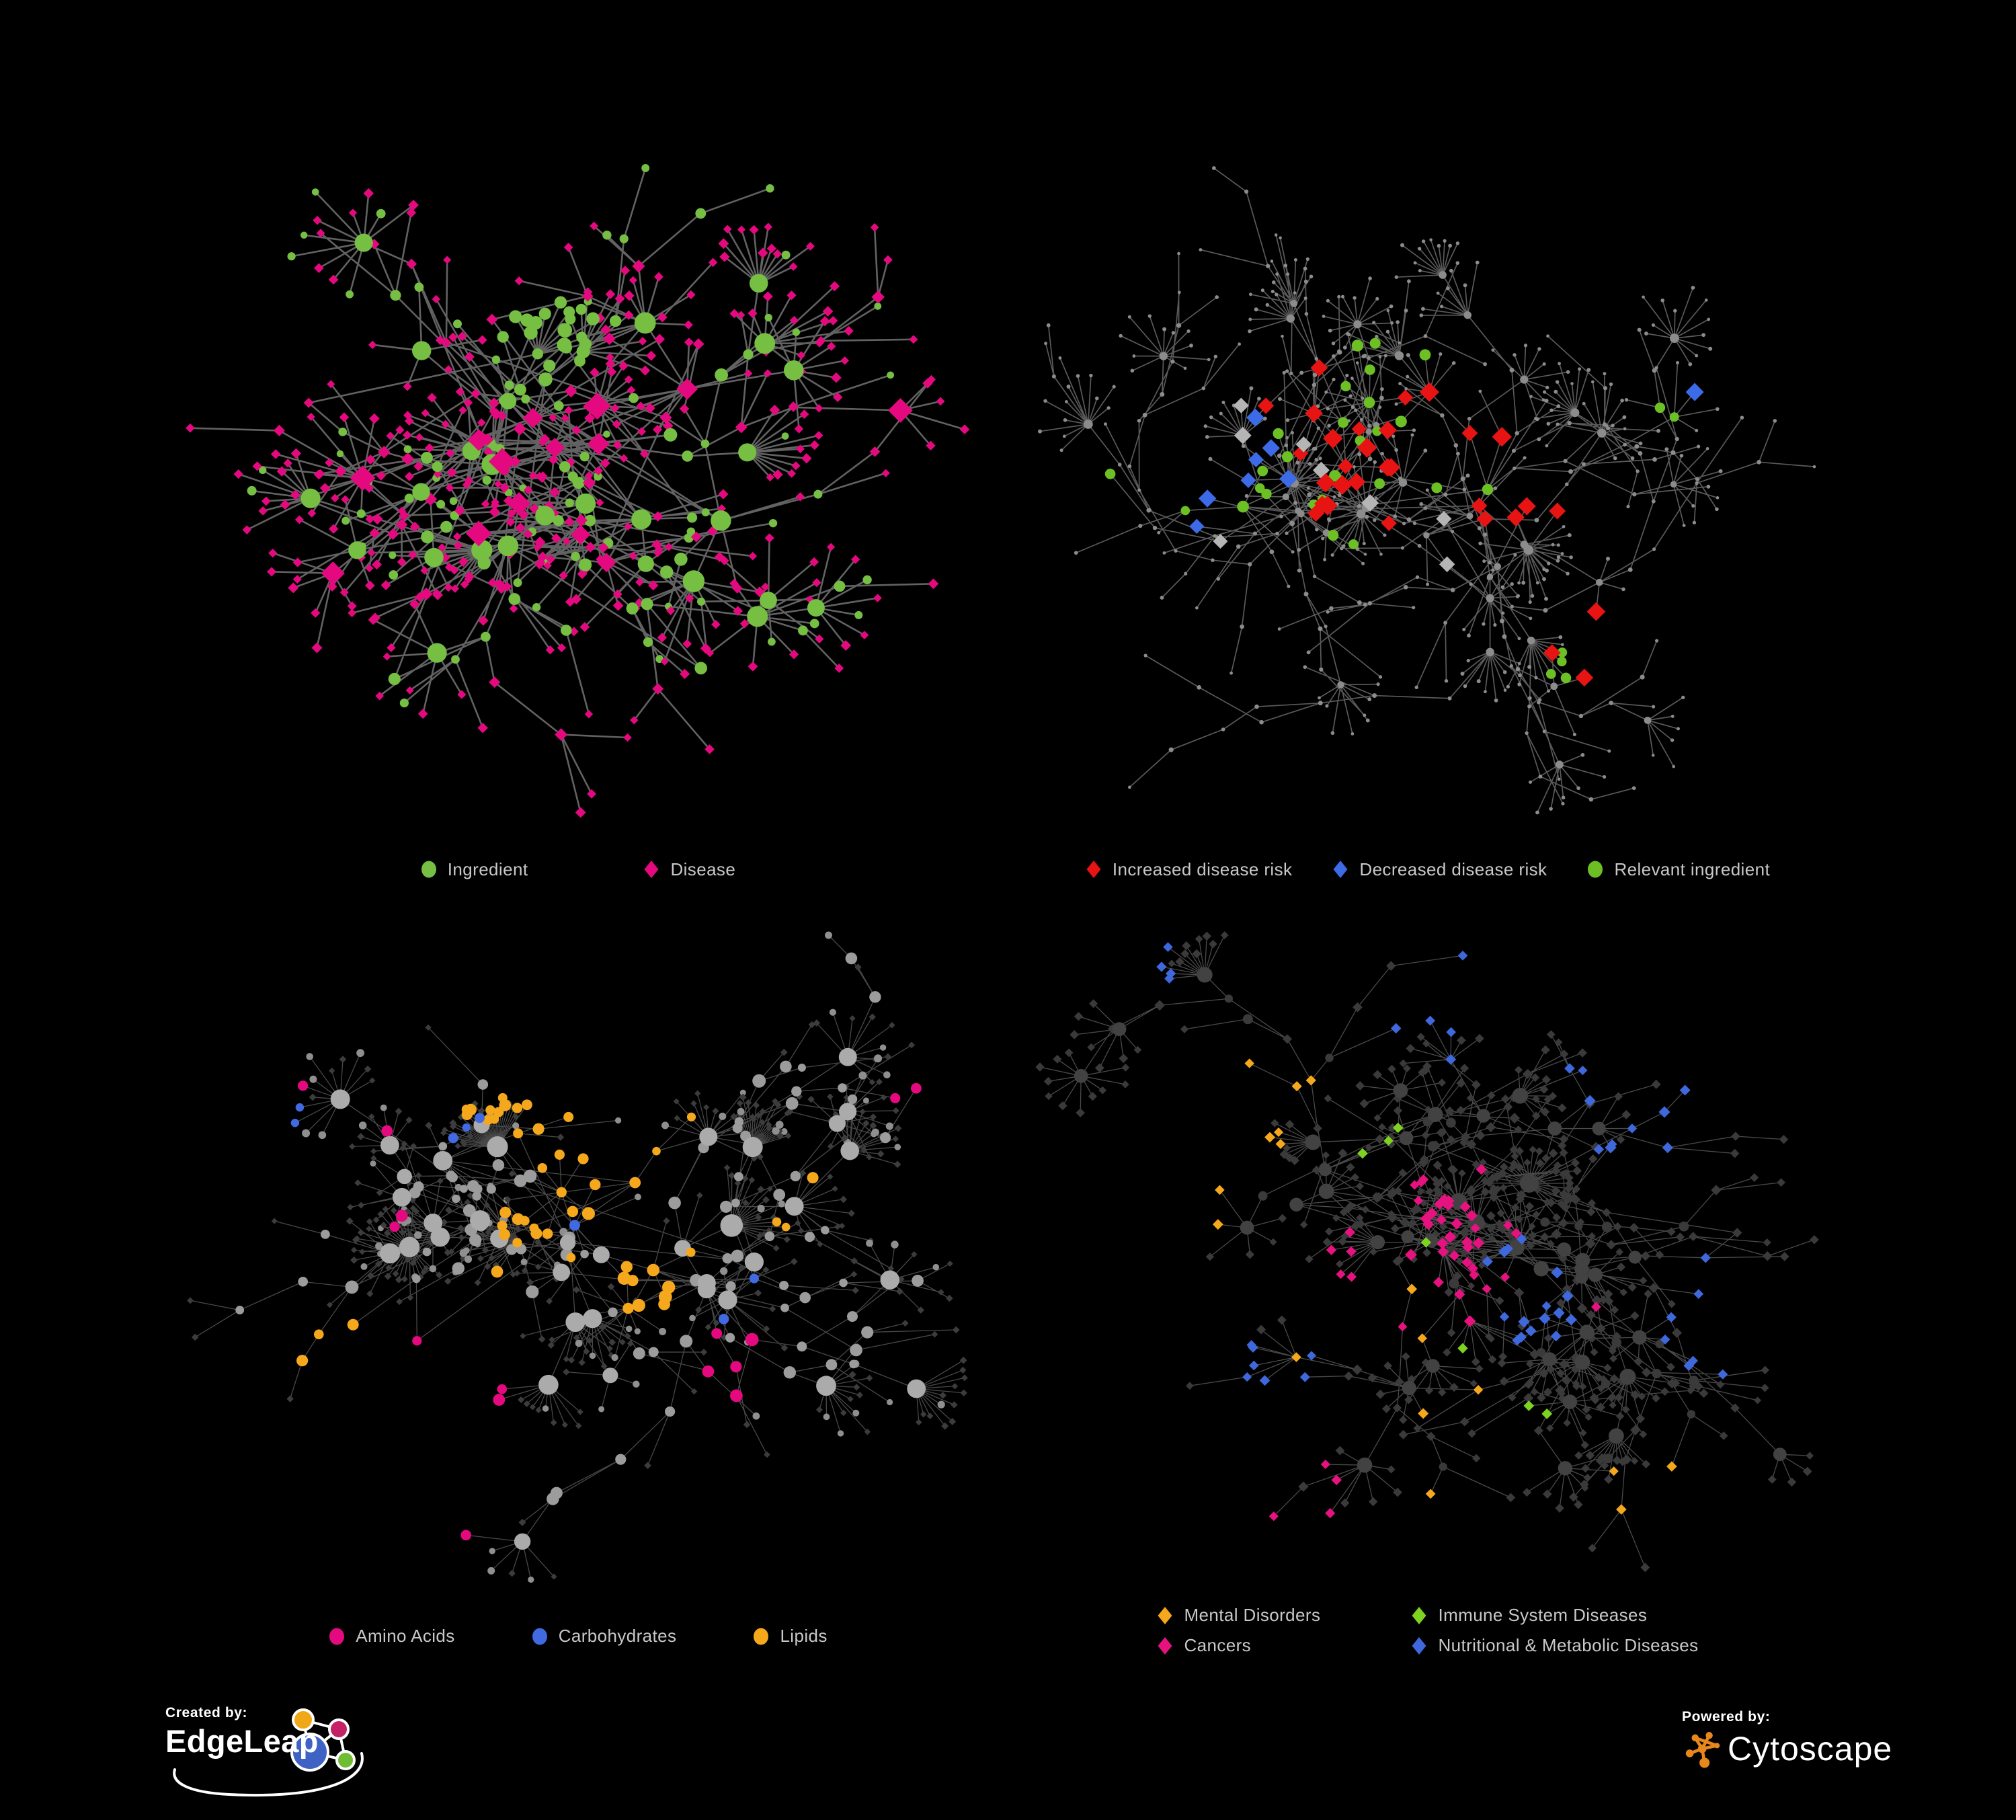 Image resolution: width=2016 pixels, height=1820 pixels. Describe the element at coordinates (1283, 1645) in the screenshot. I see `legend-item-cancers: Cancers` at that location.